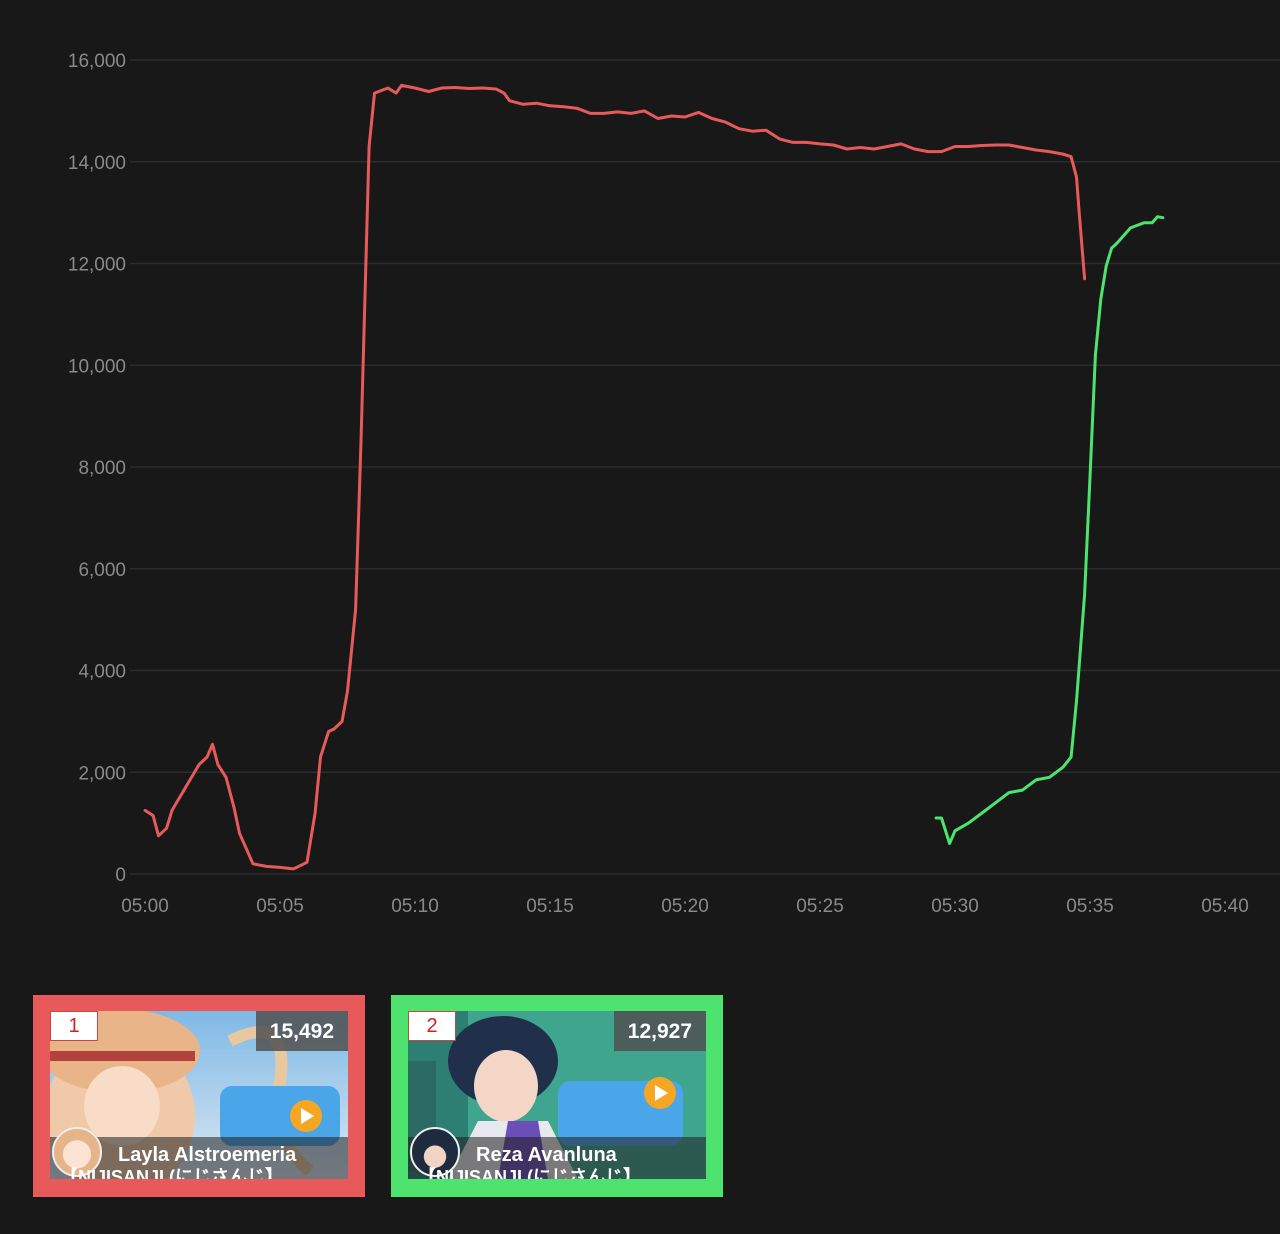 This screenshot has width=1280, height=1234. What do you see at coordinates (1225, 906) in the screenshot?
I see `x-tick-label: 05:40` at bounding box center [1225, 906].